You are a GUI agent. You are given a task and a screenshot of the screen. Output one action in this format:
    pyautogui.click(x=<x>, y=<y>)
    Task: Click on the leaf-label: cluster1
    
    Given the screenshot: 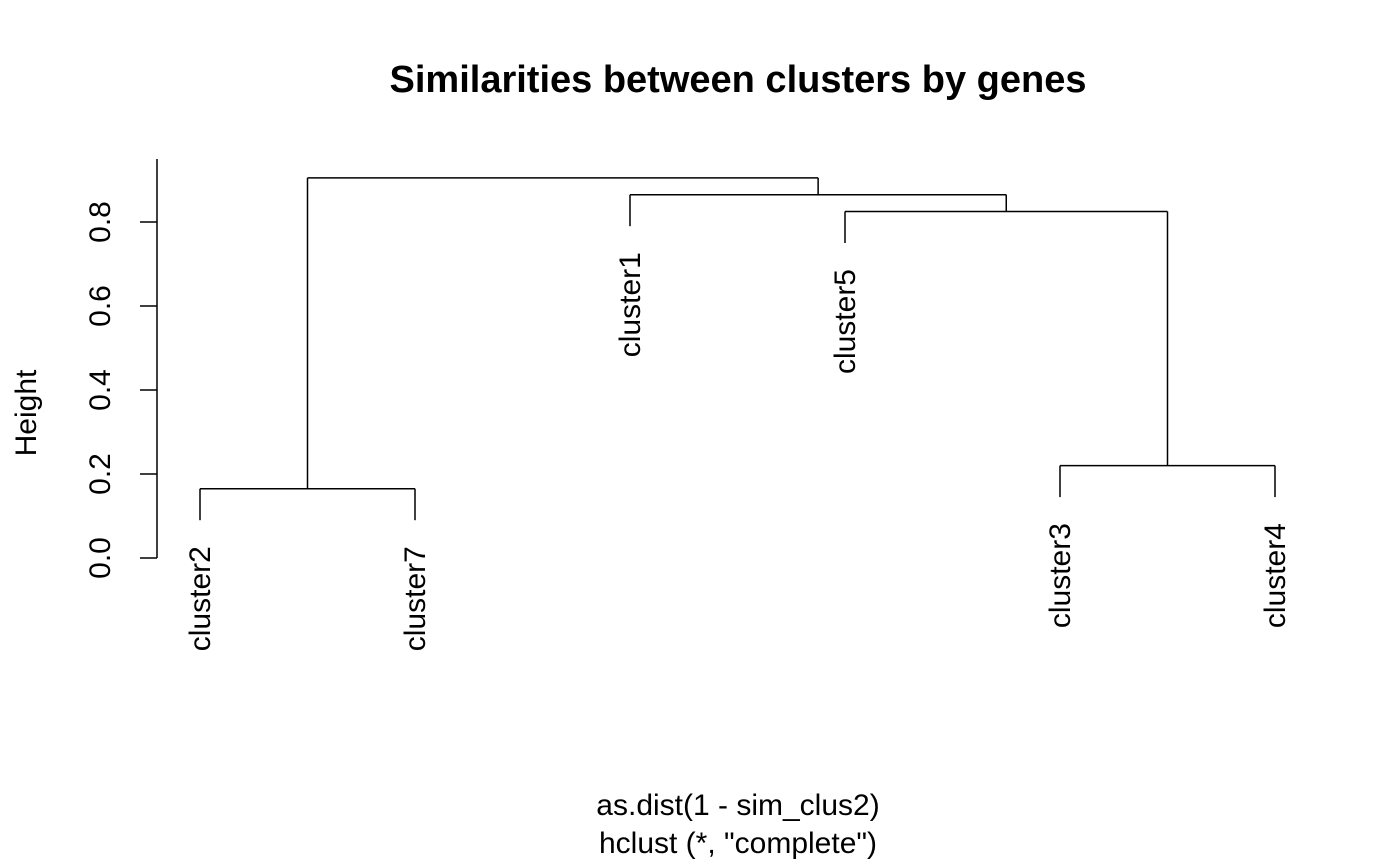 What is the action you would take?
    pyautogui.click(x=630, y=304)
    